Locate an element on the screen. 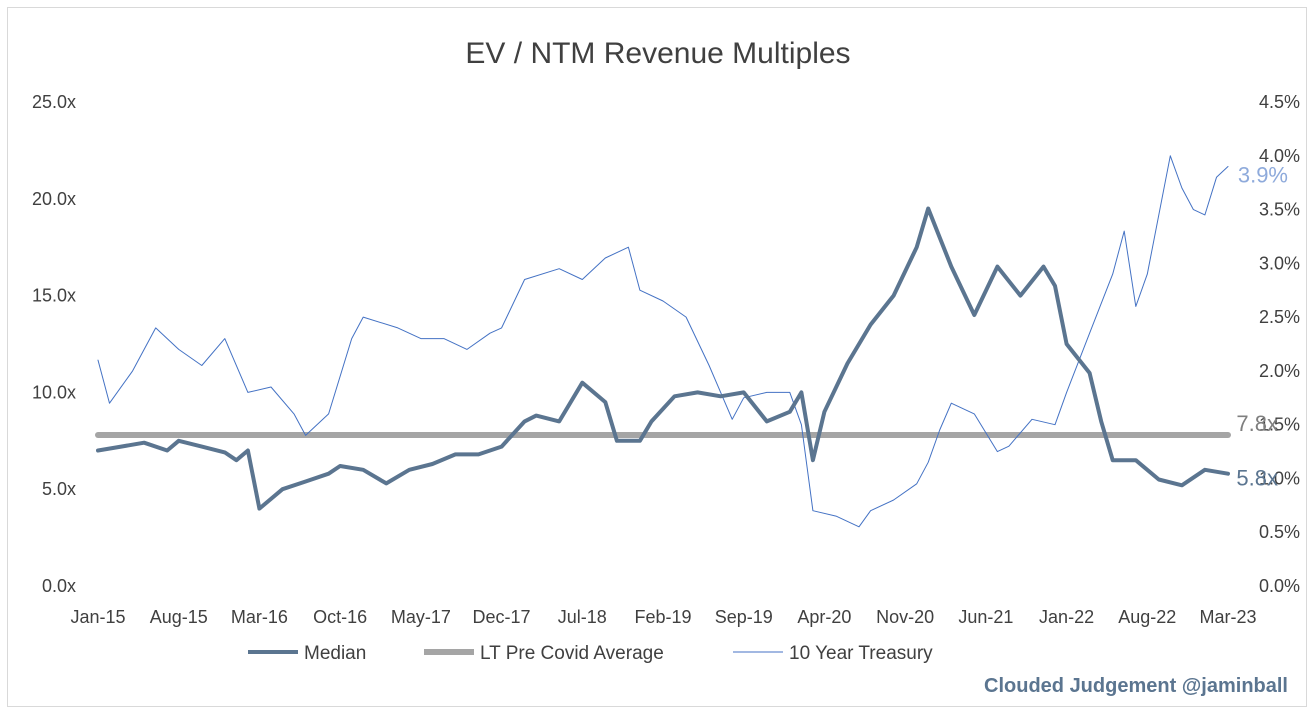  end-labels: 5.8x 7.8x 3.9% is located at coordinates (1262, 327).